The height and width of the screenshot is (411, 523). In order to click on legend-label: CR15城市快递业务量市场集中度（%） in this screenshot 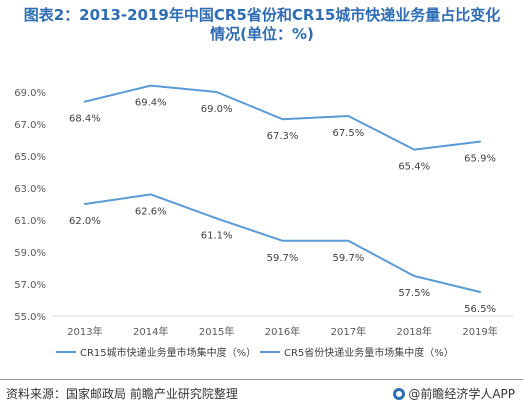, I will do `click(168, 352)`.